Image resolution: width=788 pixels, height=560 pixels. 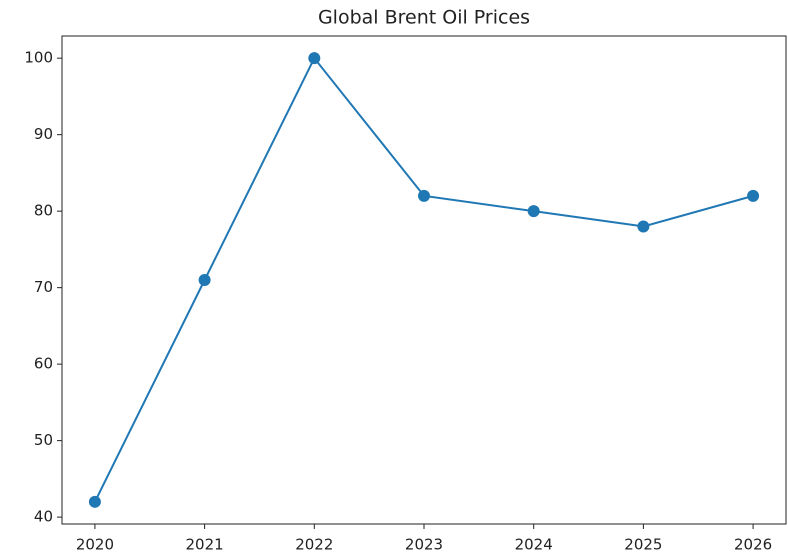 What do you see at coordinates (43, 517) in the screenshot?
I see `y-tick-label: 40` at bounding box center [43, 517].